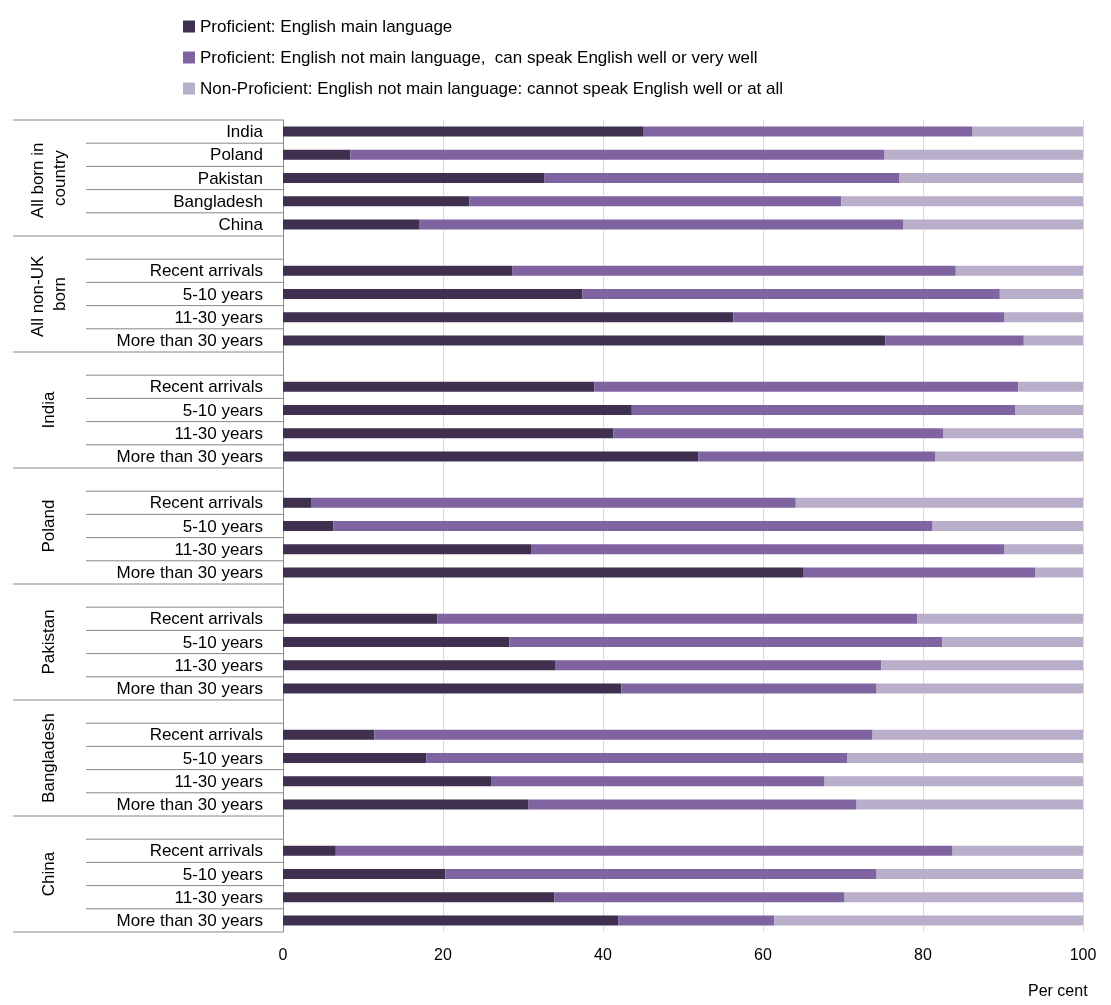 Image resolution: width=1111 pixels, height=1005 pixels. Describe the element at coordinates (48, 758) in the screenshot. I see `text: Bangladesh` at that location.